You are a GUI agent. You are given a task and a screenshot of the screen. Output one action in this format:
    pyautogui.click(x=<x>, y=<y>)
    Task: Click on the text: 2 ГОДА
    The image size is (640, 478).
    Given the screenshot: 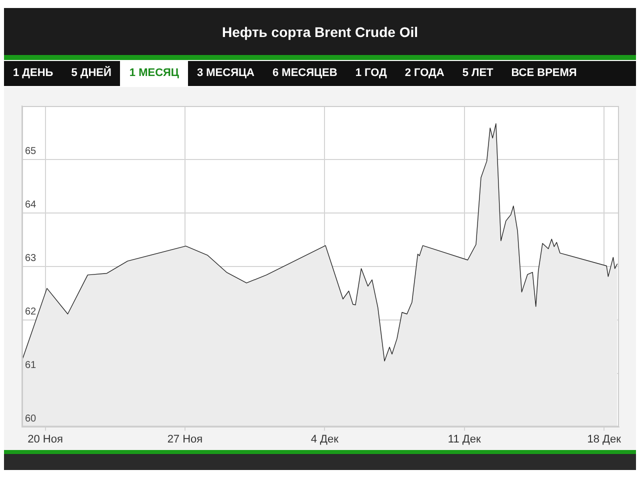 What is the action you would take?
    pyautogui.click(x=425, y=73)
    